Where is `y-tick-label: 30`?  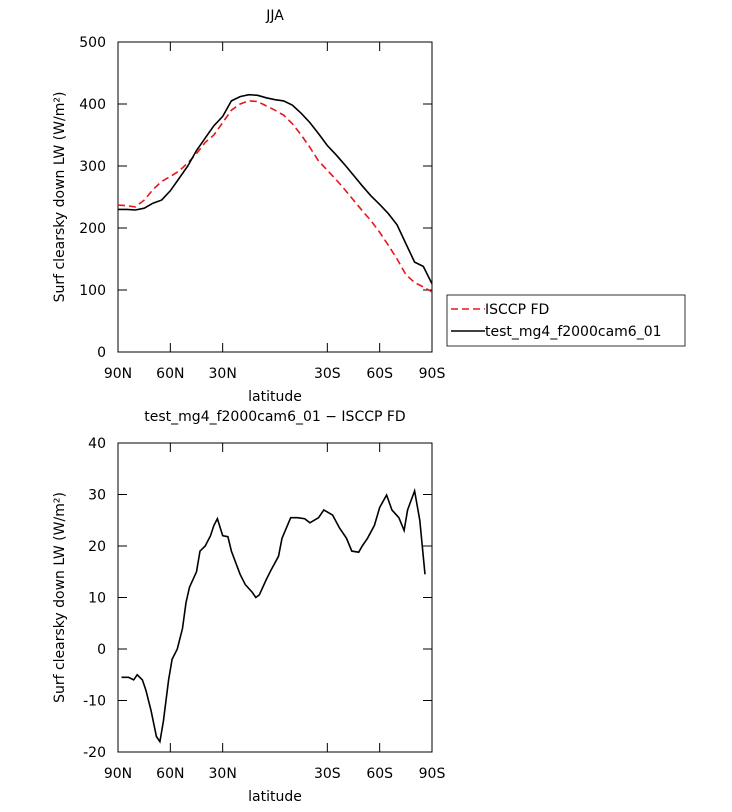
y-tick-label: 30 is located at coordinates (97, 496).